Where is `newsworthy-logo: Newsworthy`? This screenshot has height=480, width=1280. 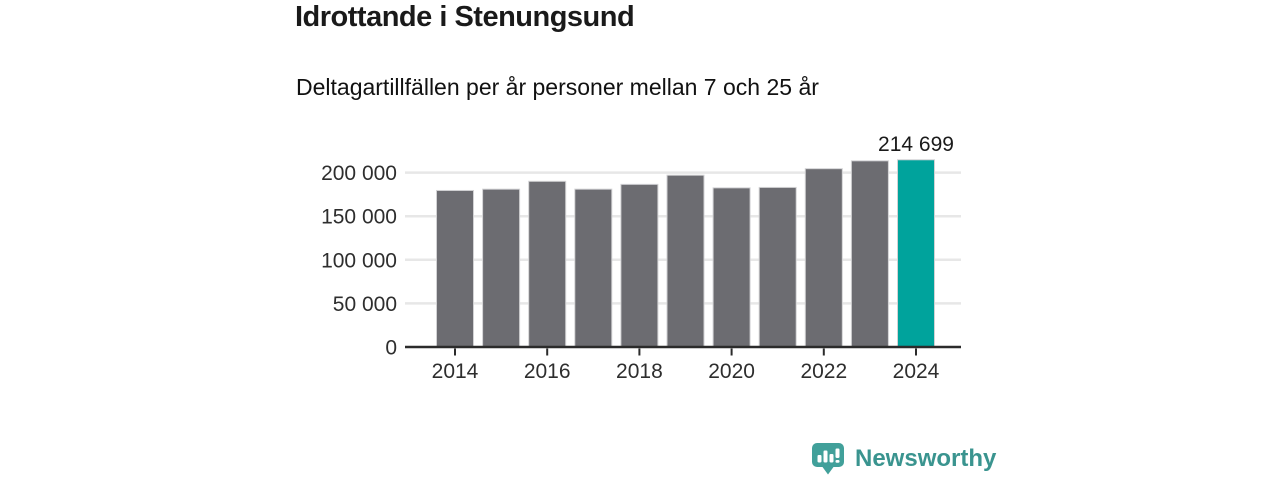 newsworthy-logo: Newsworthy is located at coordinates (903, 459).